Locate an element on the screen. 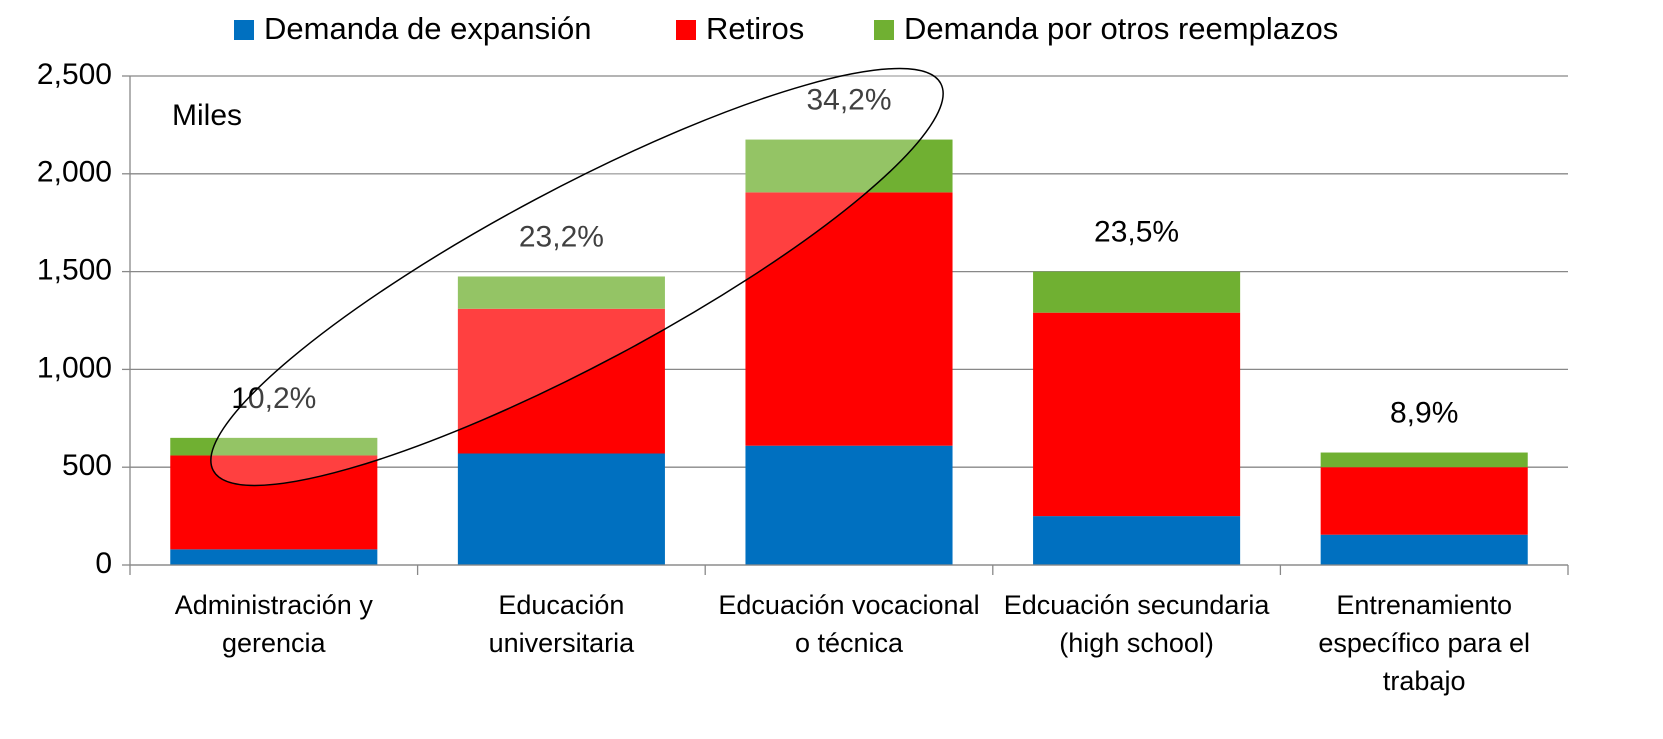 This screenshot has width=1663, height=739. x-tick-label: universitaria is located at coordinates (562, 643).